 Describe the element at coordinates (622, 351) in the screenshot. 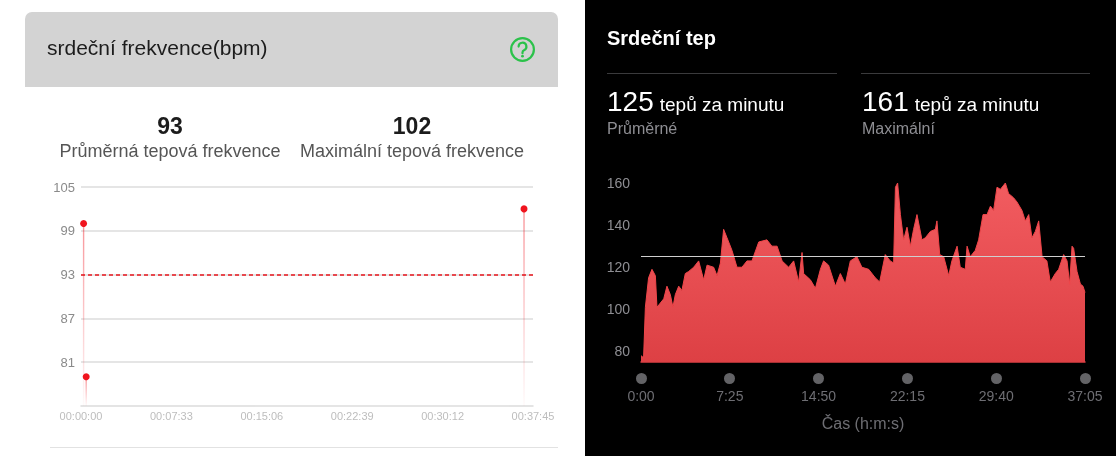

I see `y-tick-label: 80` at that location.